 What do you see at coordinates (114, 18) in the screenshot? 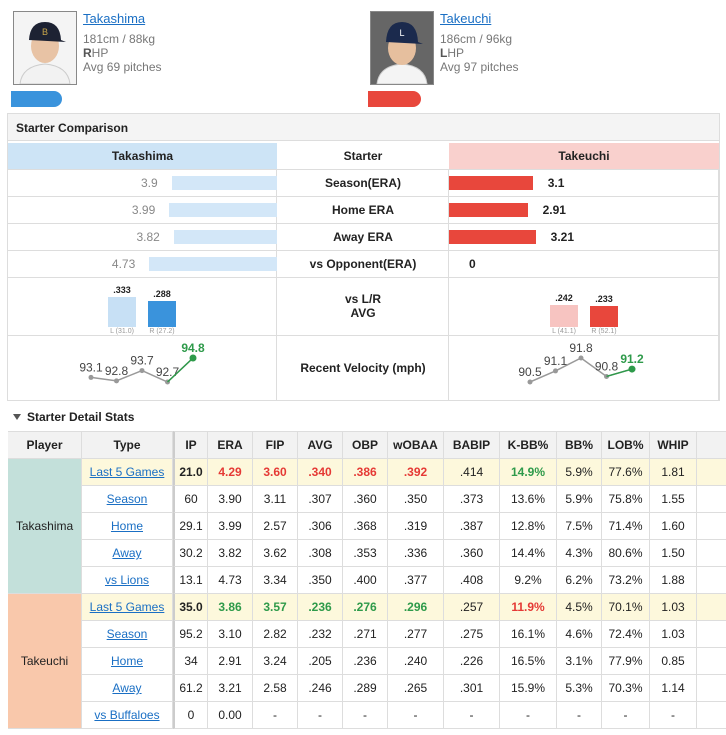
I see `player-name: Takashima` at bounding box center [114, 18].